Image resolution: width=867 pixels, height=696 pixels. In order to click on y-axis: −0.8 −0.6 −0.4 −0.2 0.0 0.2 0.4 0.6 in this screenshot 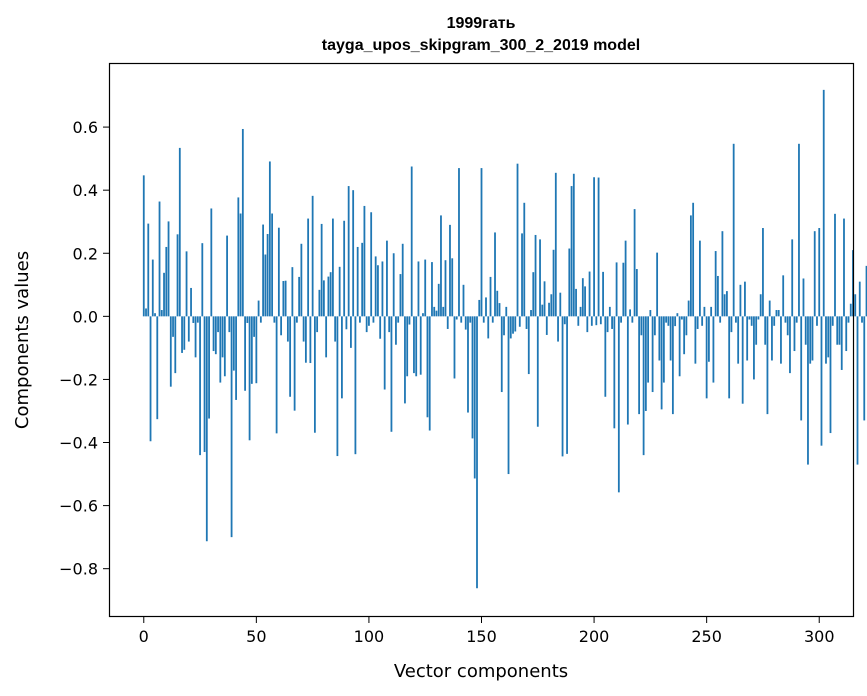, I will do `click(84, 348)`.